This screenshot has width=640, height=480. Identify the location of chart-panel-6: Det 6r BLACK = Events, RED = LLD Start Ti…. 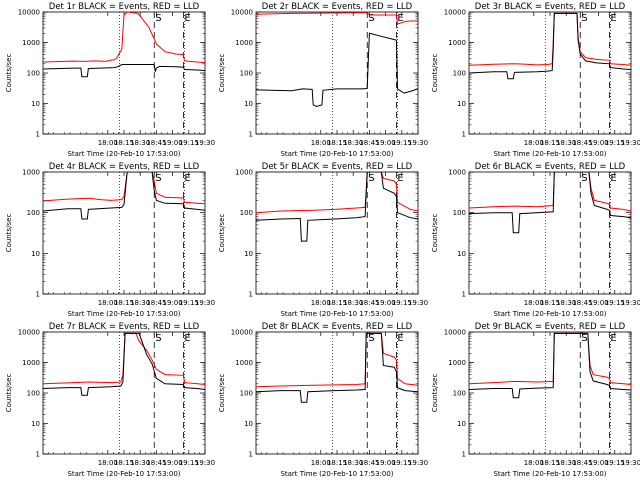
(535, 240).